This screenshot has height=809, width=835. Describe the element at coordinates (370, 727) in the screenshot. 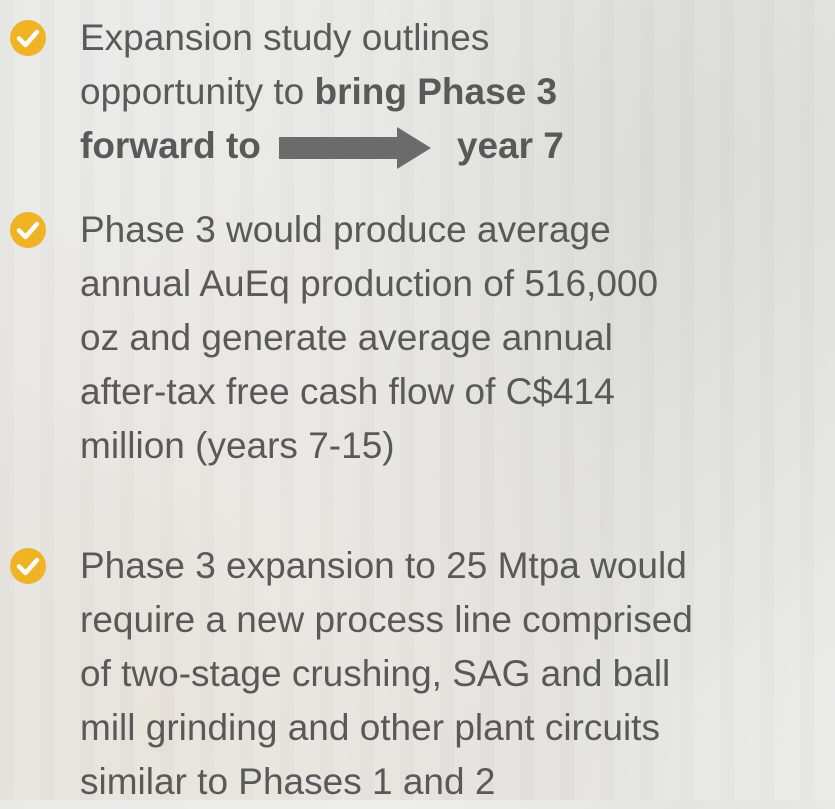

I see `text-line: mill grinding and other plant circuits` at that location.